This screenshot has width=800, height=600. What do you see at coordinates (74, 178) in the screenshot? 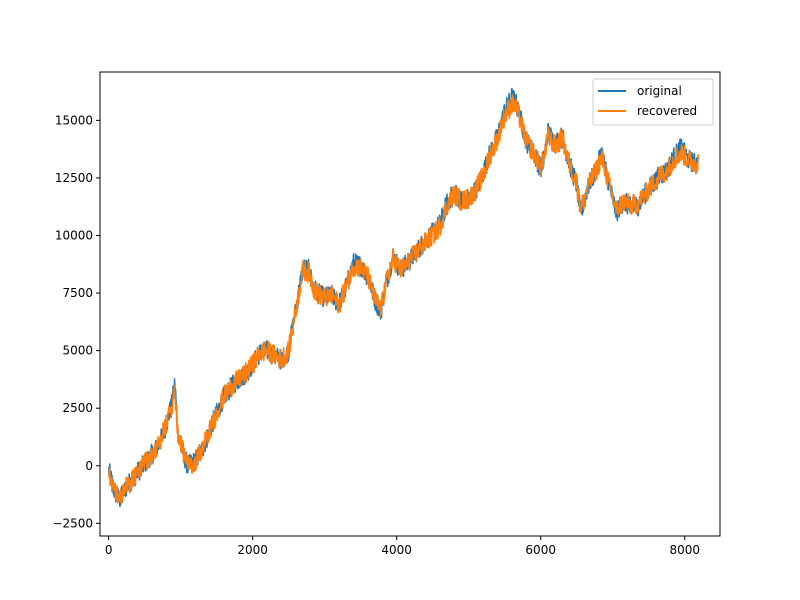
I see `y-tick-label: 12500` at bounding box center [74, 178].